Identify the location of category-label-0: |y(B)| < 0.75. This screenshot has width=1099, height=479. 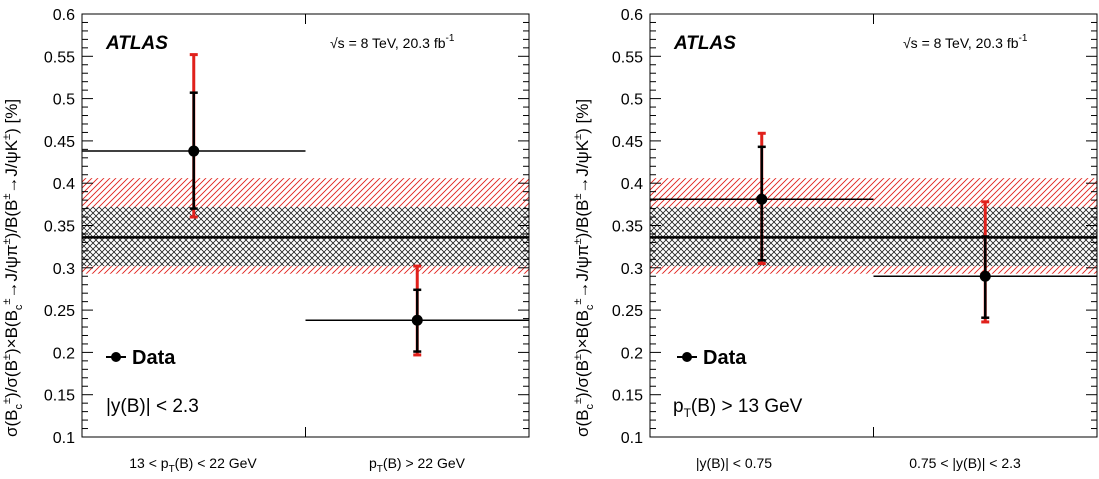
(734, 463).